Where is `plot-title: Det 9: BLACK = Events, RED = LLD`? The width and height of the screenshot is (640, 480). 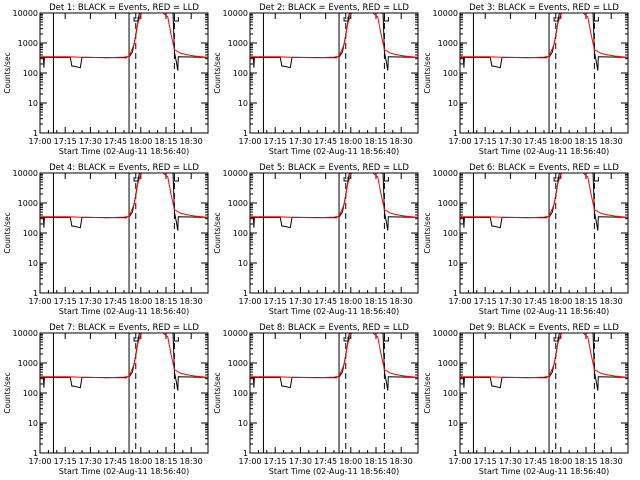 plot-title: Det 9: BLACK = Events, RED = LLD is located at coordinates (544, 328).